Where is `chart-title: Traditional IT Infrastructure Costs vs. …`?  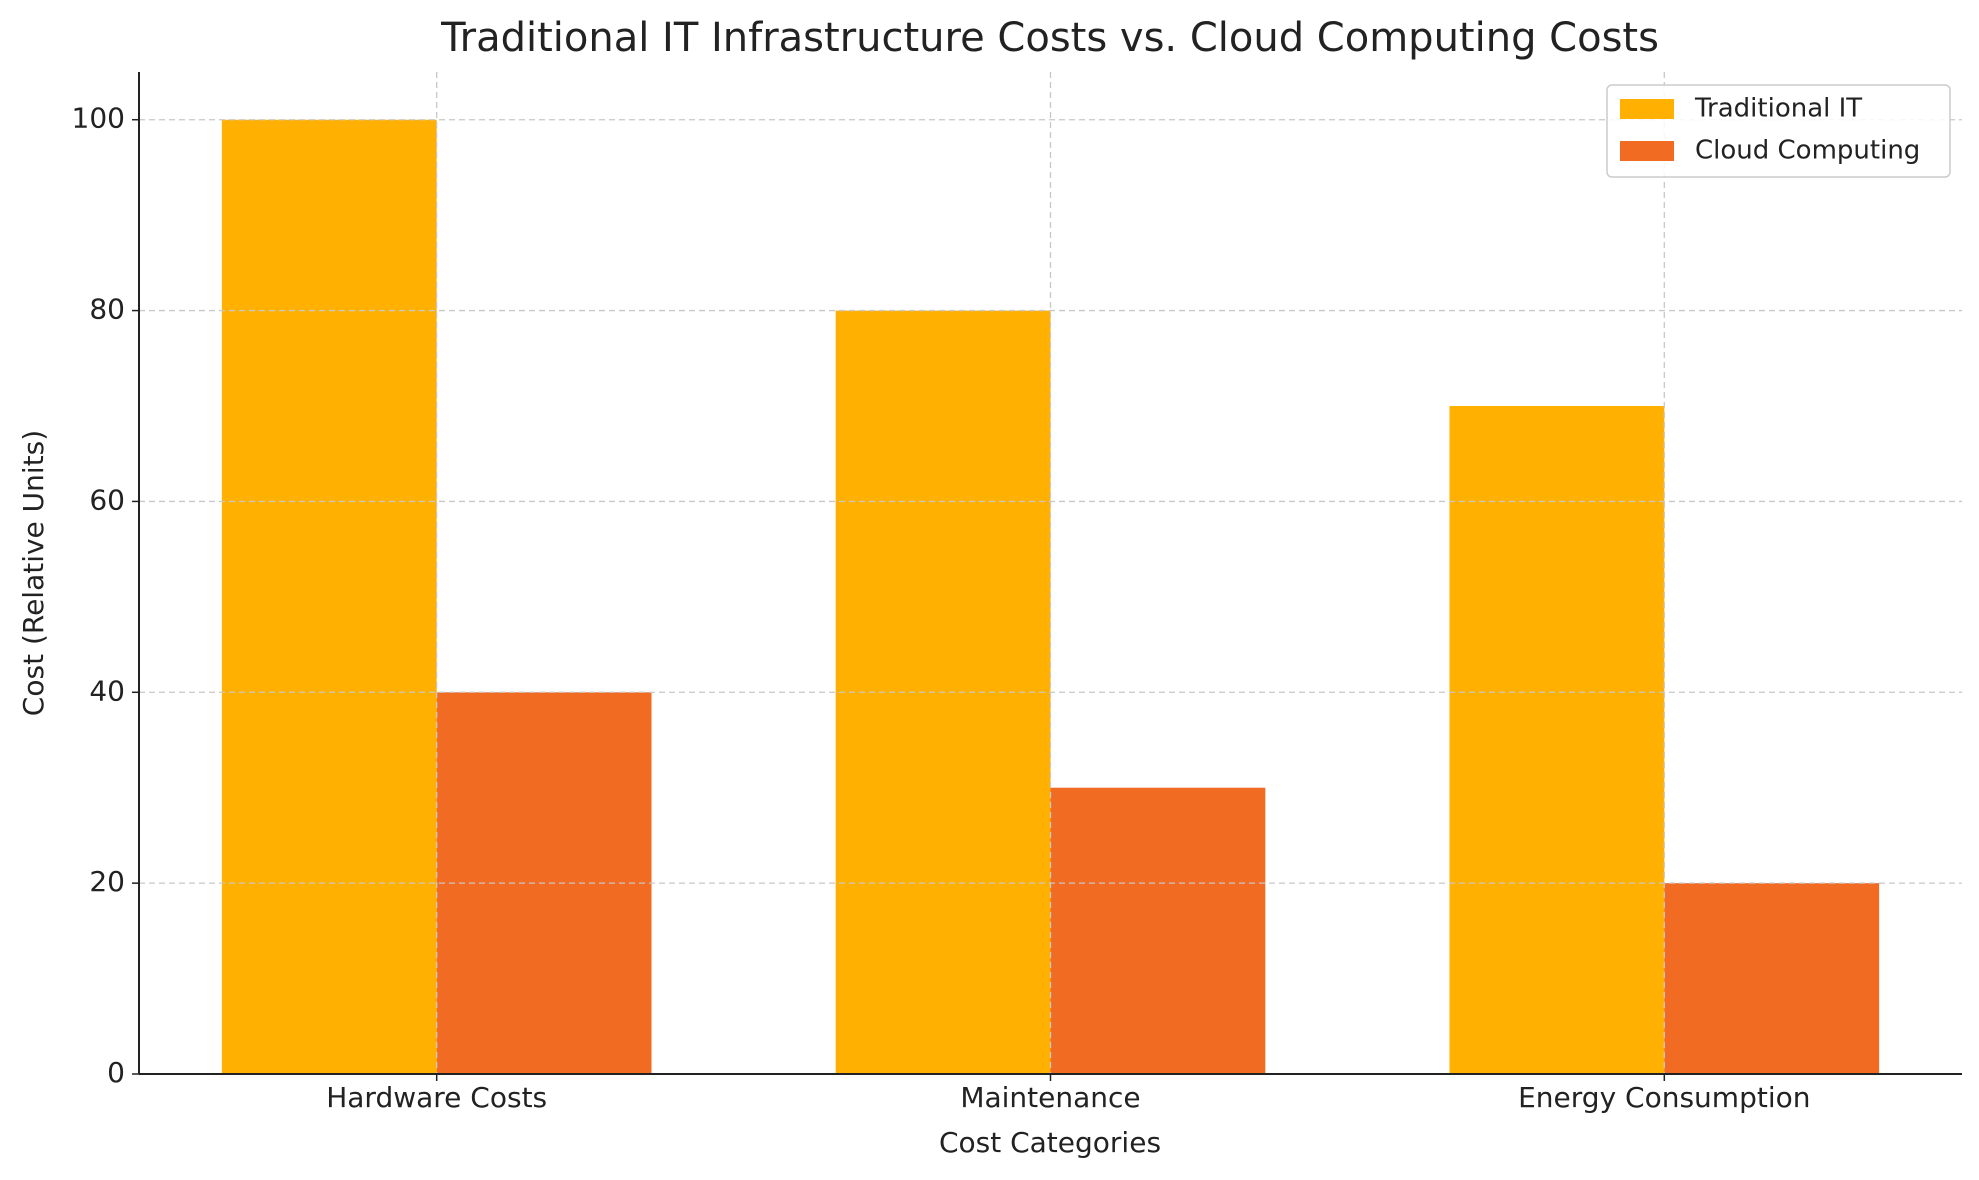
chart-title: Traditional IT Infrastructure Costs vs. … is located at coordinates (1049, 38).